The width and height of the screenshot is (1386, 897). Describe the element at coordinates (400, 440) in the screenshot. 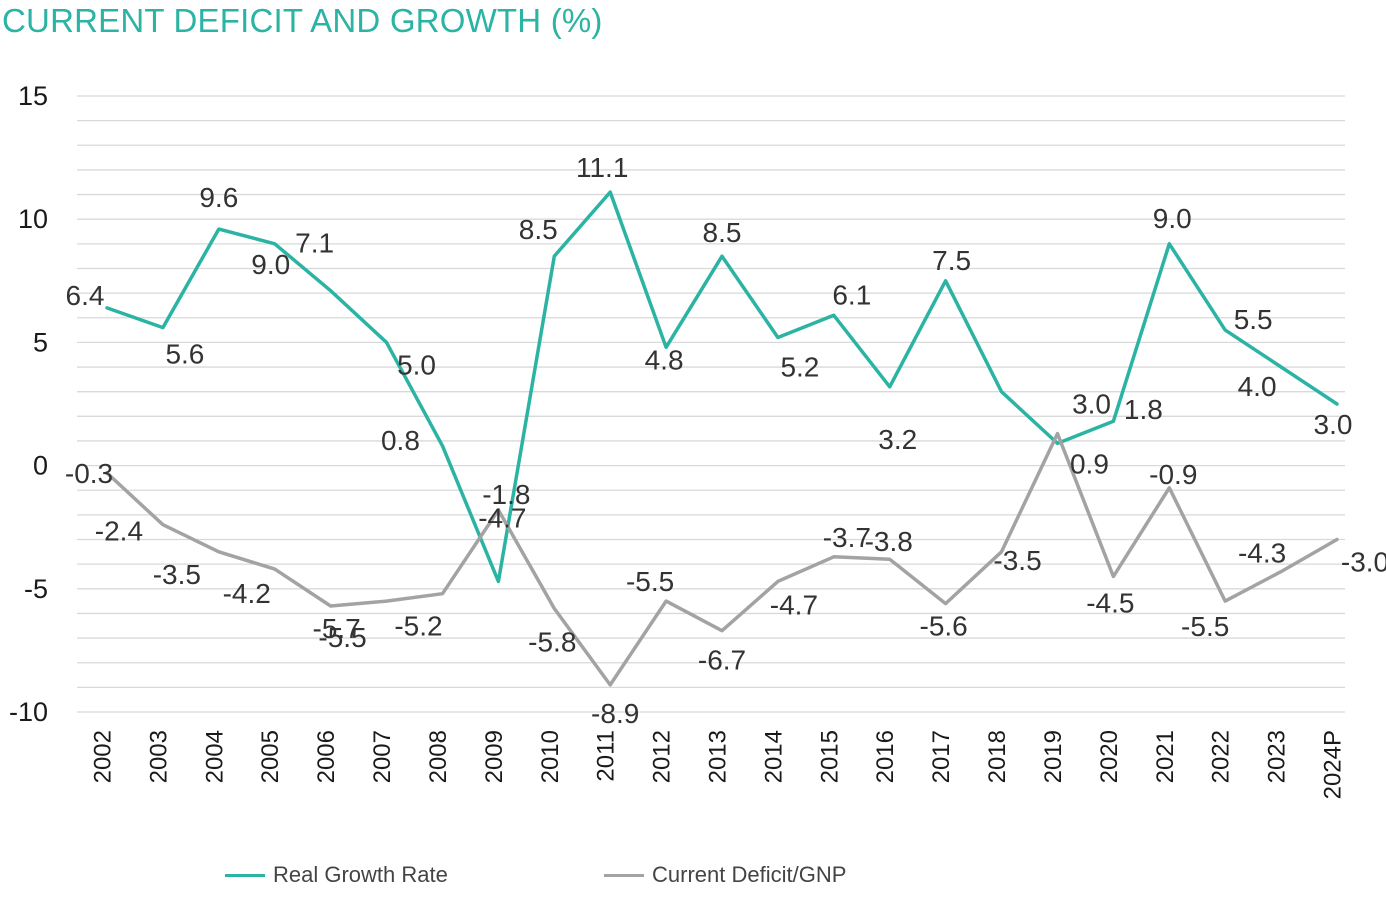

I see `data-label-growth: 0.8` at that location.